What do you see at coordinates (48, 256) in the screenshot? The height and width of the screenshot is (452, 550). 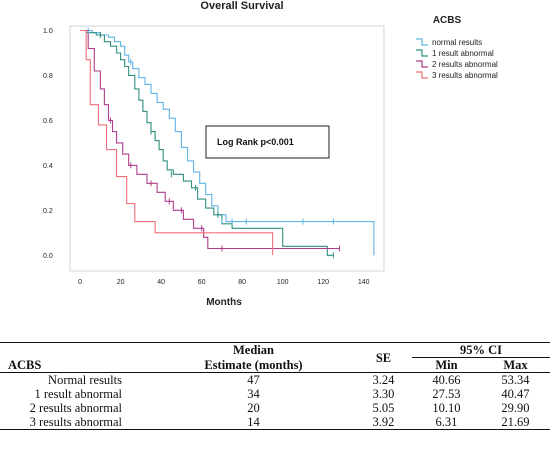 I see `y-tick-label: 0.0` at bounding box center [48, 256].